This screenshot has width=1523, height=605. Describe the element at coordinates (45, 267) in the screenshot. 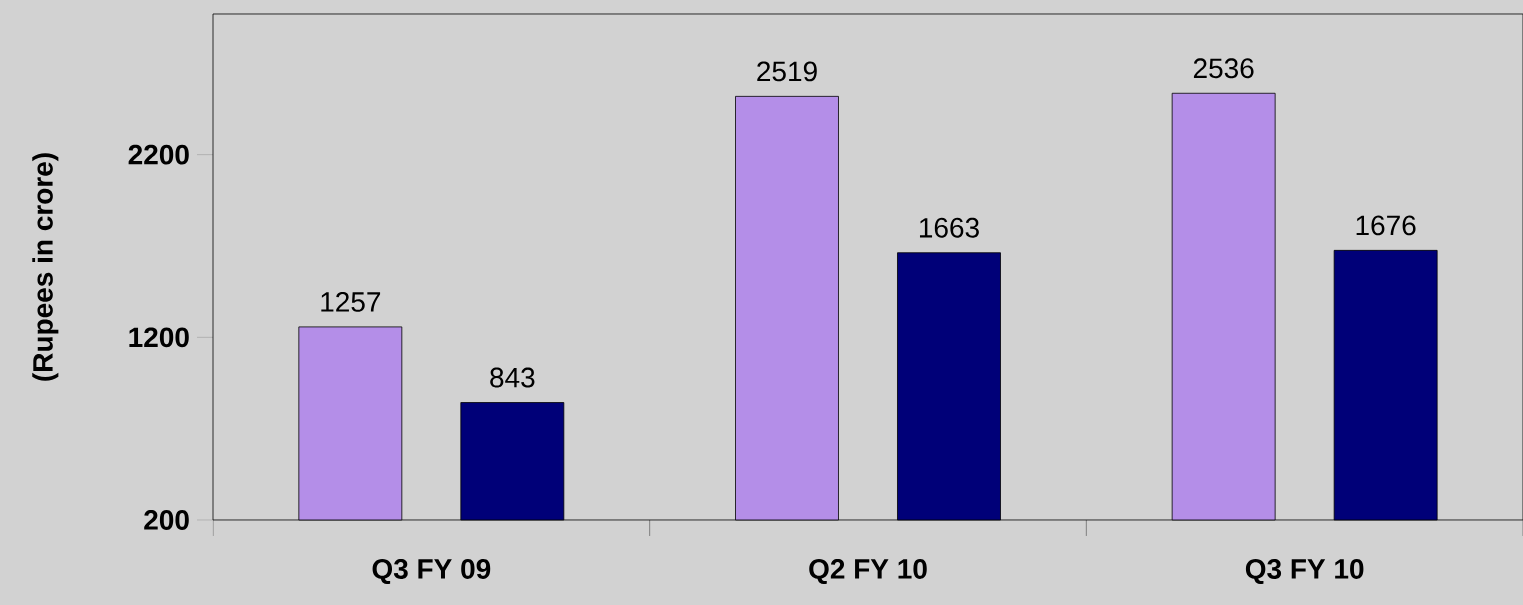

I see `y-axis-title: (Rupees in crore)` at that location.